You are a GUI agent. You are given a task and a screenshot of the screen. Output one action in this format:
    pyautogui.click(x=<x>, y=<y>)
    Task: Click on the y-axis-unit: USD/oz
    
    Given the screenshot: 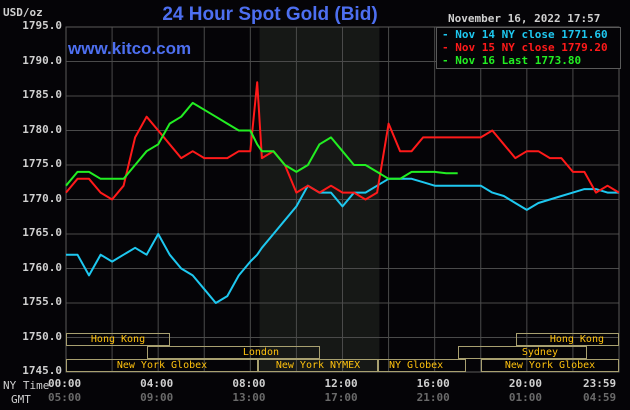 What is the action you would take?
    pyautogui.click(x=23, y=12)
    